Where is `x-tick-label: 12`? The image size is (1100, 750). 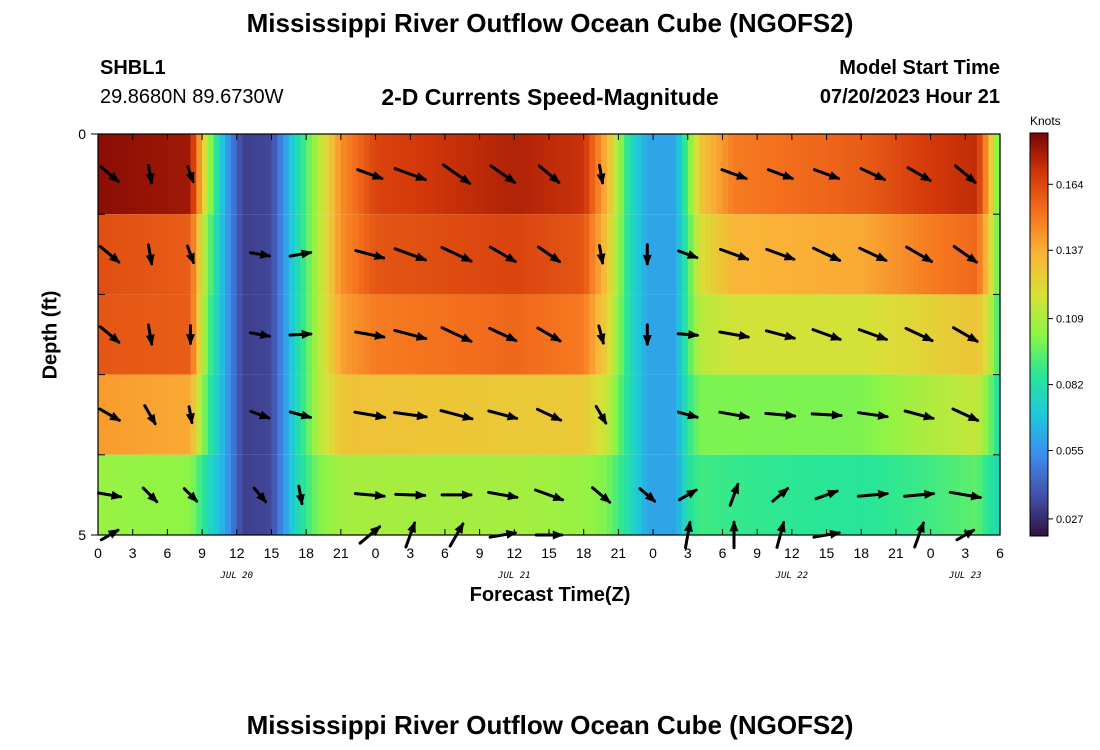
x-tick-label: 12 is located at coordinates (237, 553).